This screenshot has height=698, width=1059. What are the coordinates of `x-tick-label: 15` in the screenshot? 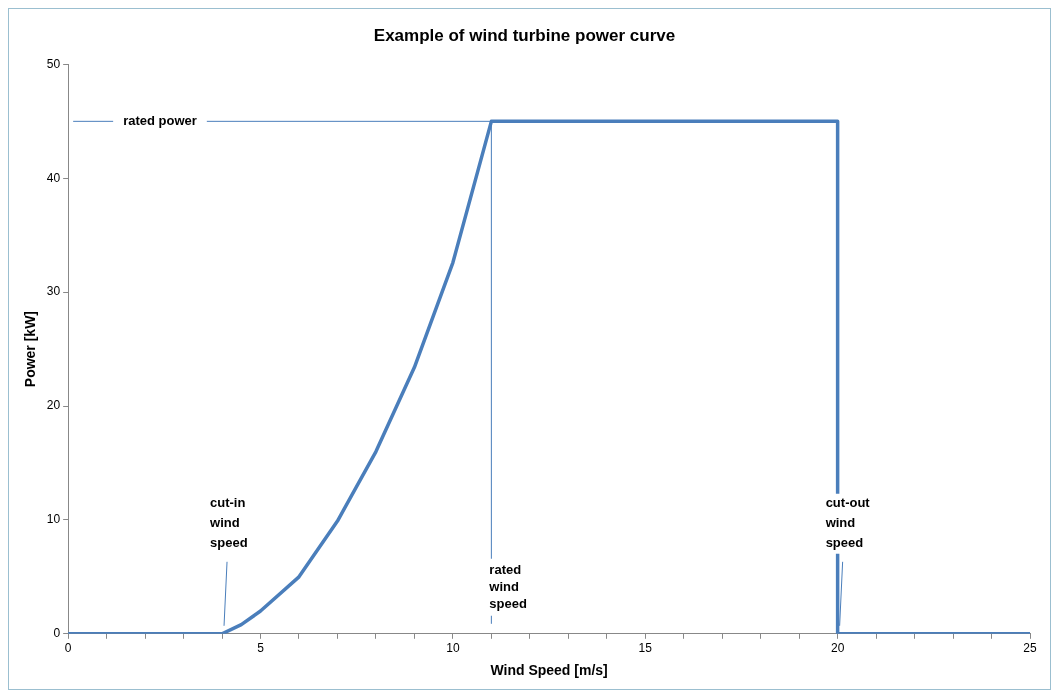 It's located at (645, 648).